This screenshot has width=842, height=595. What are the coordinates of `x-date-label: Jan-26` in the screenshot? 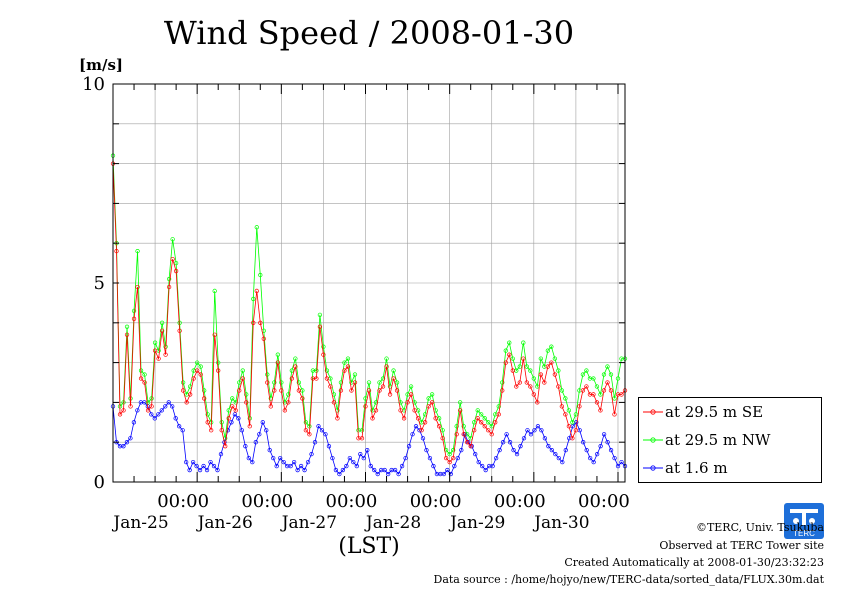 It's located at (224, 523).